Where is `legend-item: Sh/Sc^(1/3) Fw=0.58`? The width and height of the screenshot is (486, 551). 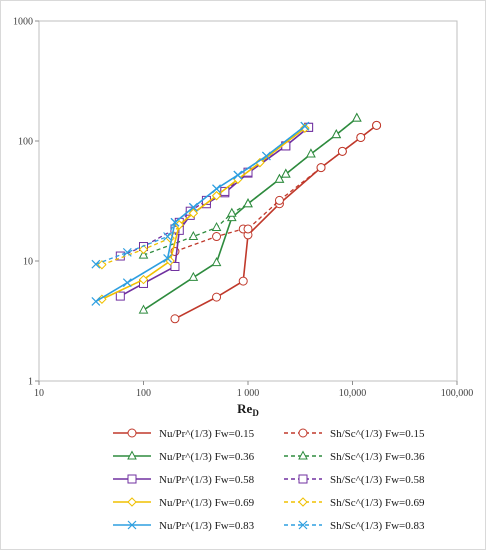
legend-item: Sh/Sc^(1/3) Fw=0.58 is located at coordinates (354, 480).